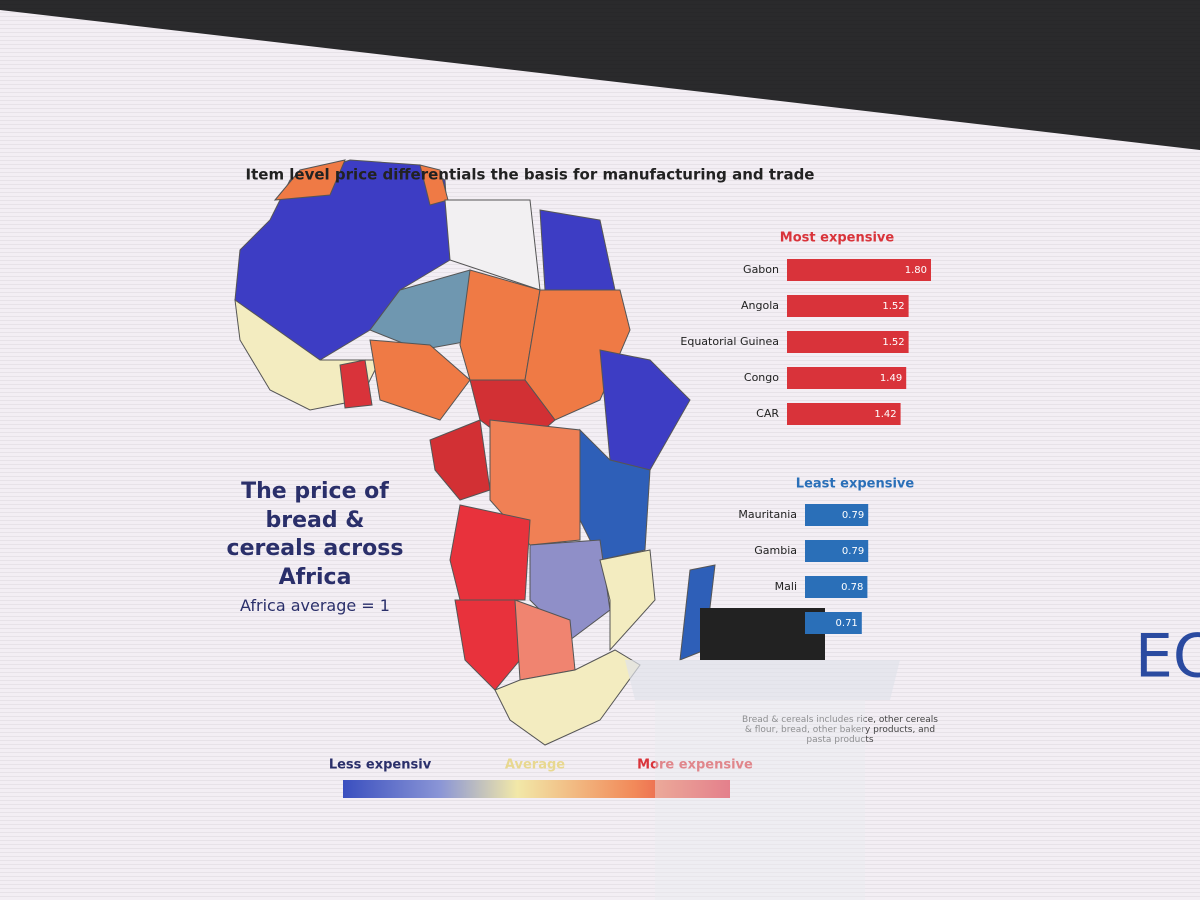 This screenshot has width=1200, height=900. I want to click on value-label: 1.80, so click(916, 270).